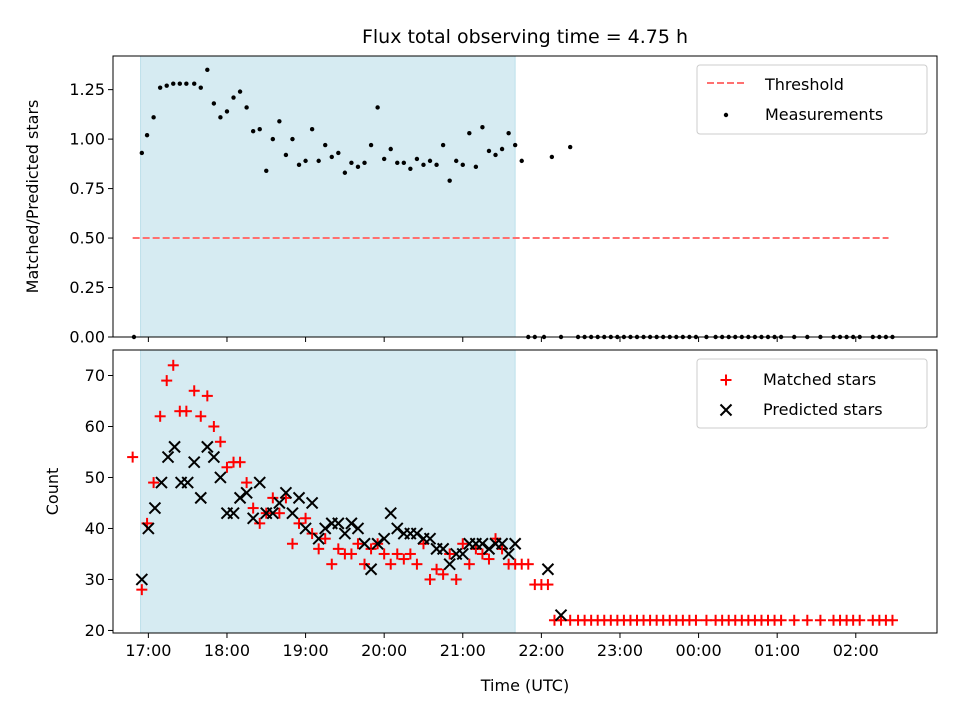  What do you see at coordinates (87, 89) in the screenshot?
I see `y-tick-label: 1.25` at bounding box center [87, 89].